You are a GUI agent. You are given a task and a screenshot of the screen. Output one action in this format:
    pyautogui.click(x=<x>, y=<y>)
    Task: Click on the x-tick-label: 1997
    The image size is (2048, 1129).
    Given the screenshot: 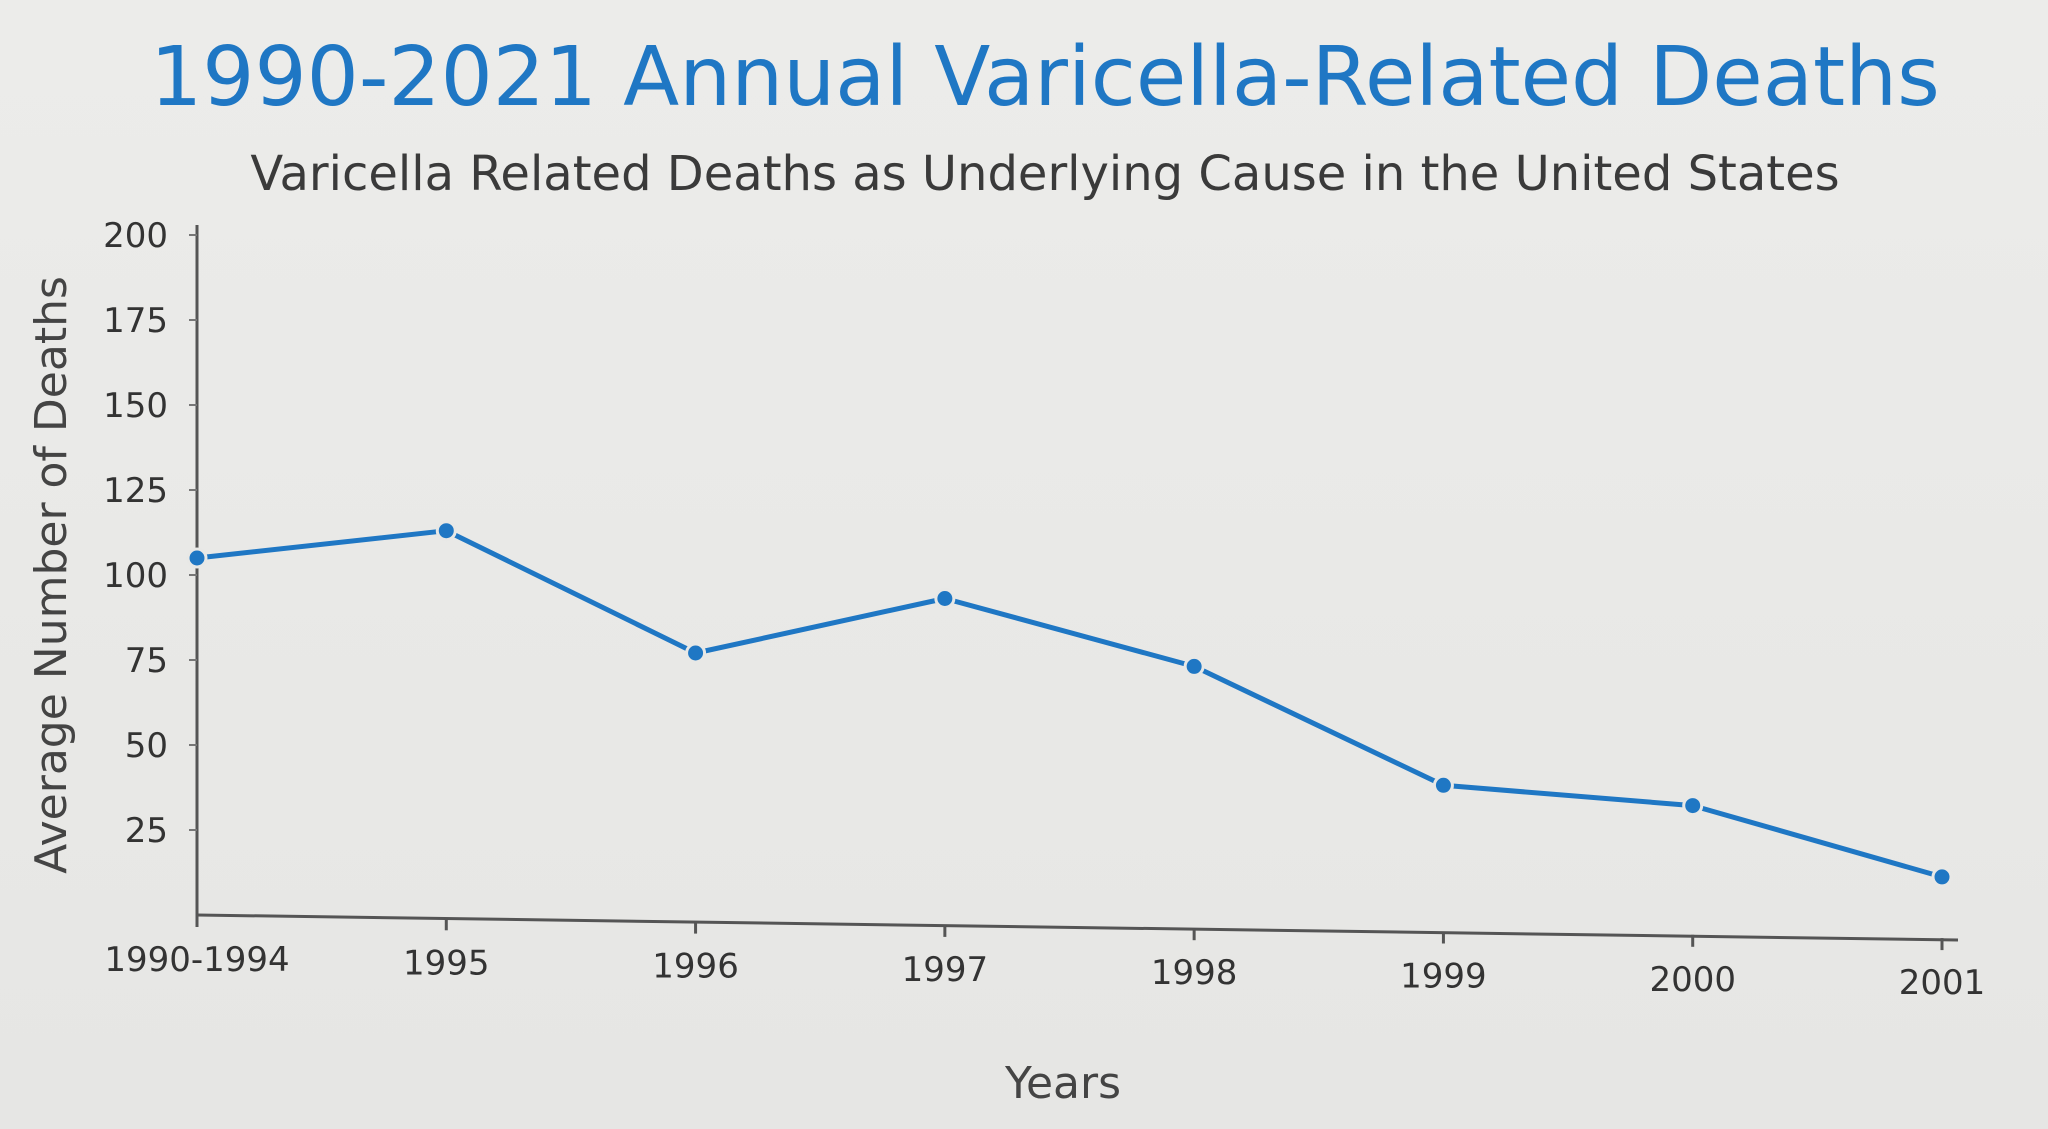 What is the action you would take?
    pyautogui.click(x=945, y=970)
    